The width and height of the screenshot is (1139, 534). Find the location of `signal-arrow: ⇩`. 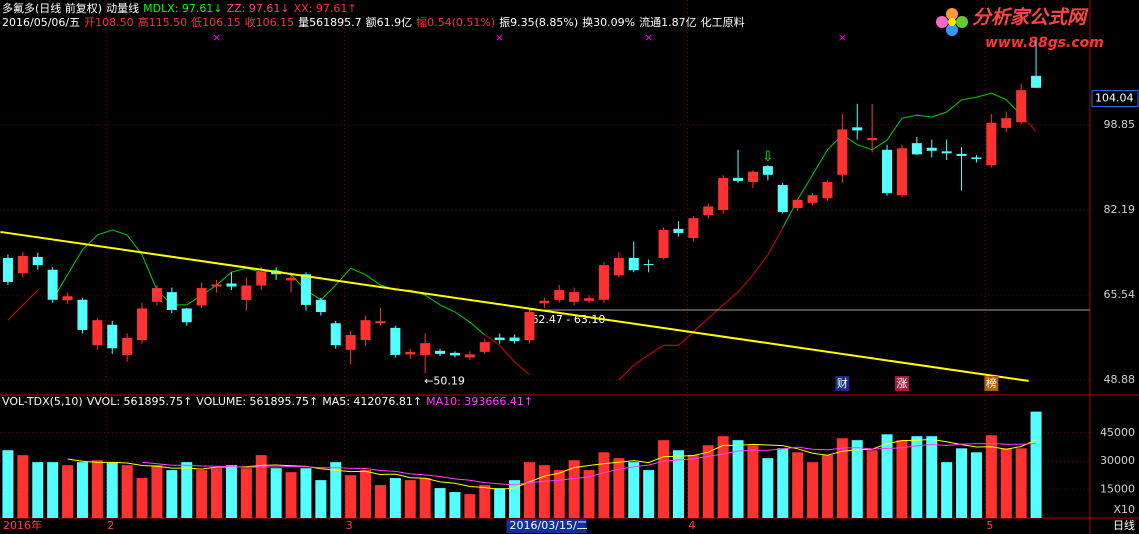

signal-arrow: ⇩ is located at coordinates (768, 157).